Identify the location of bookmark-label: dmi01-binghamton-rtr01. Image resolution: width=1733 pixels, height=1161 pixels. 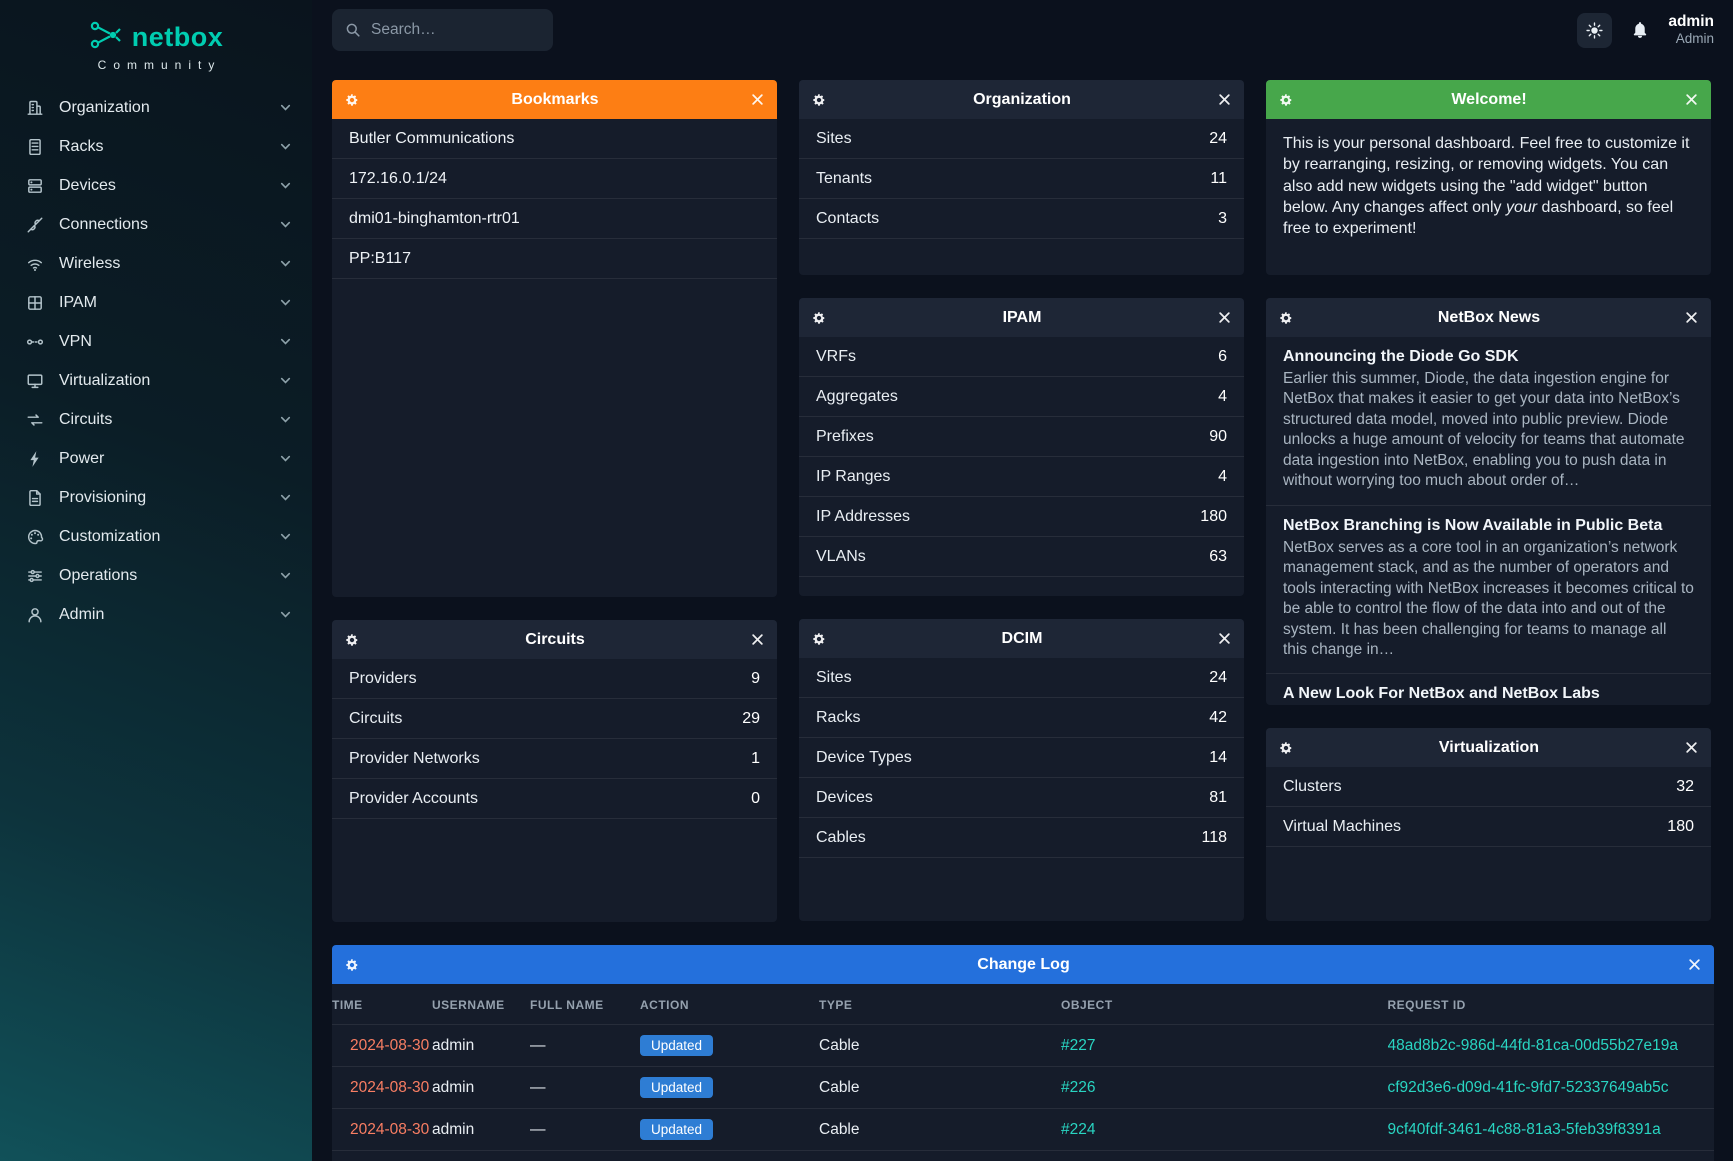
(434, 218).